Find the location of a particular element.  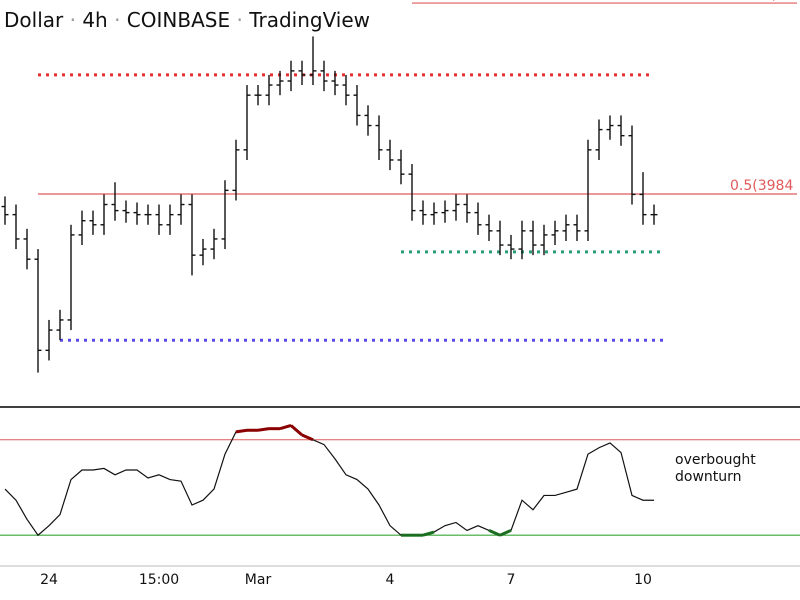

x-tick-label: 15:00 is located at coordinates (159, 580).